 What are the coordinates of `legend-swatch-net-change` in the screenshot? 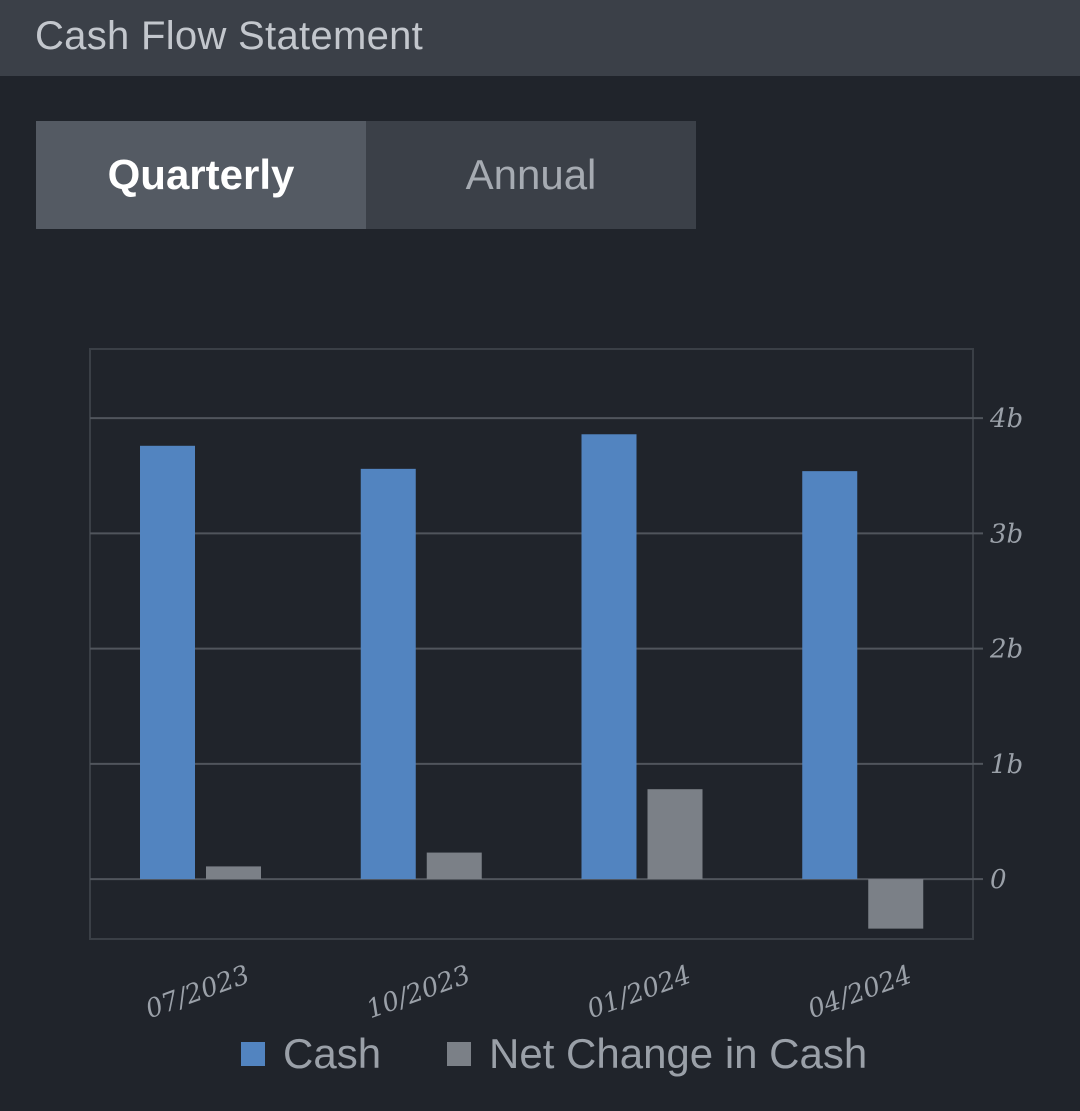 It's located at (459, 1054).